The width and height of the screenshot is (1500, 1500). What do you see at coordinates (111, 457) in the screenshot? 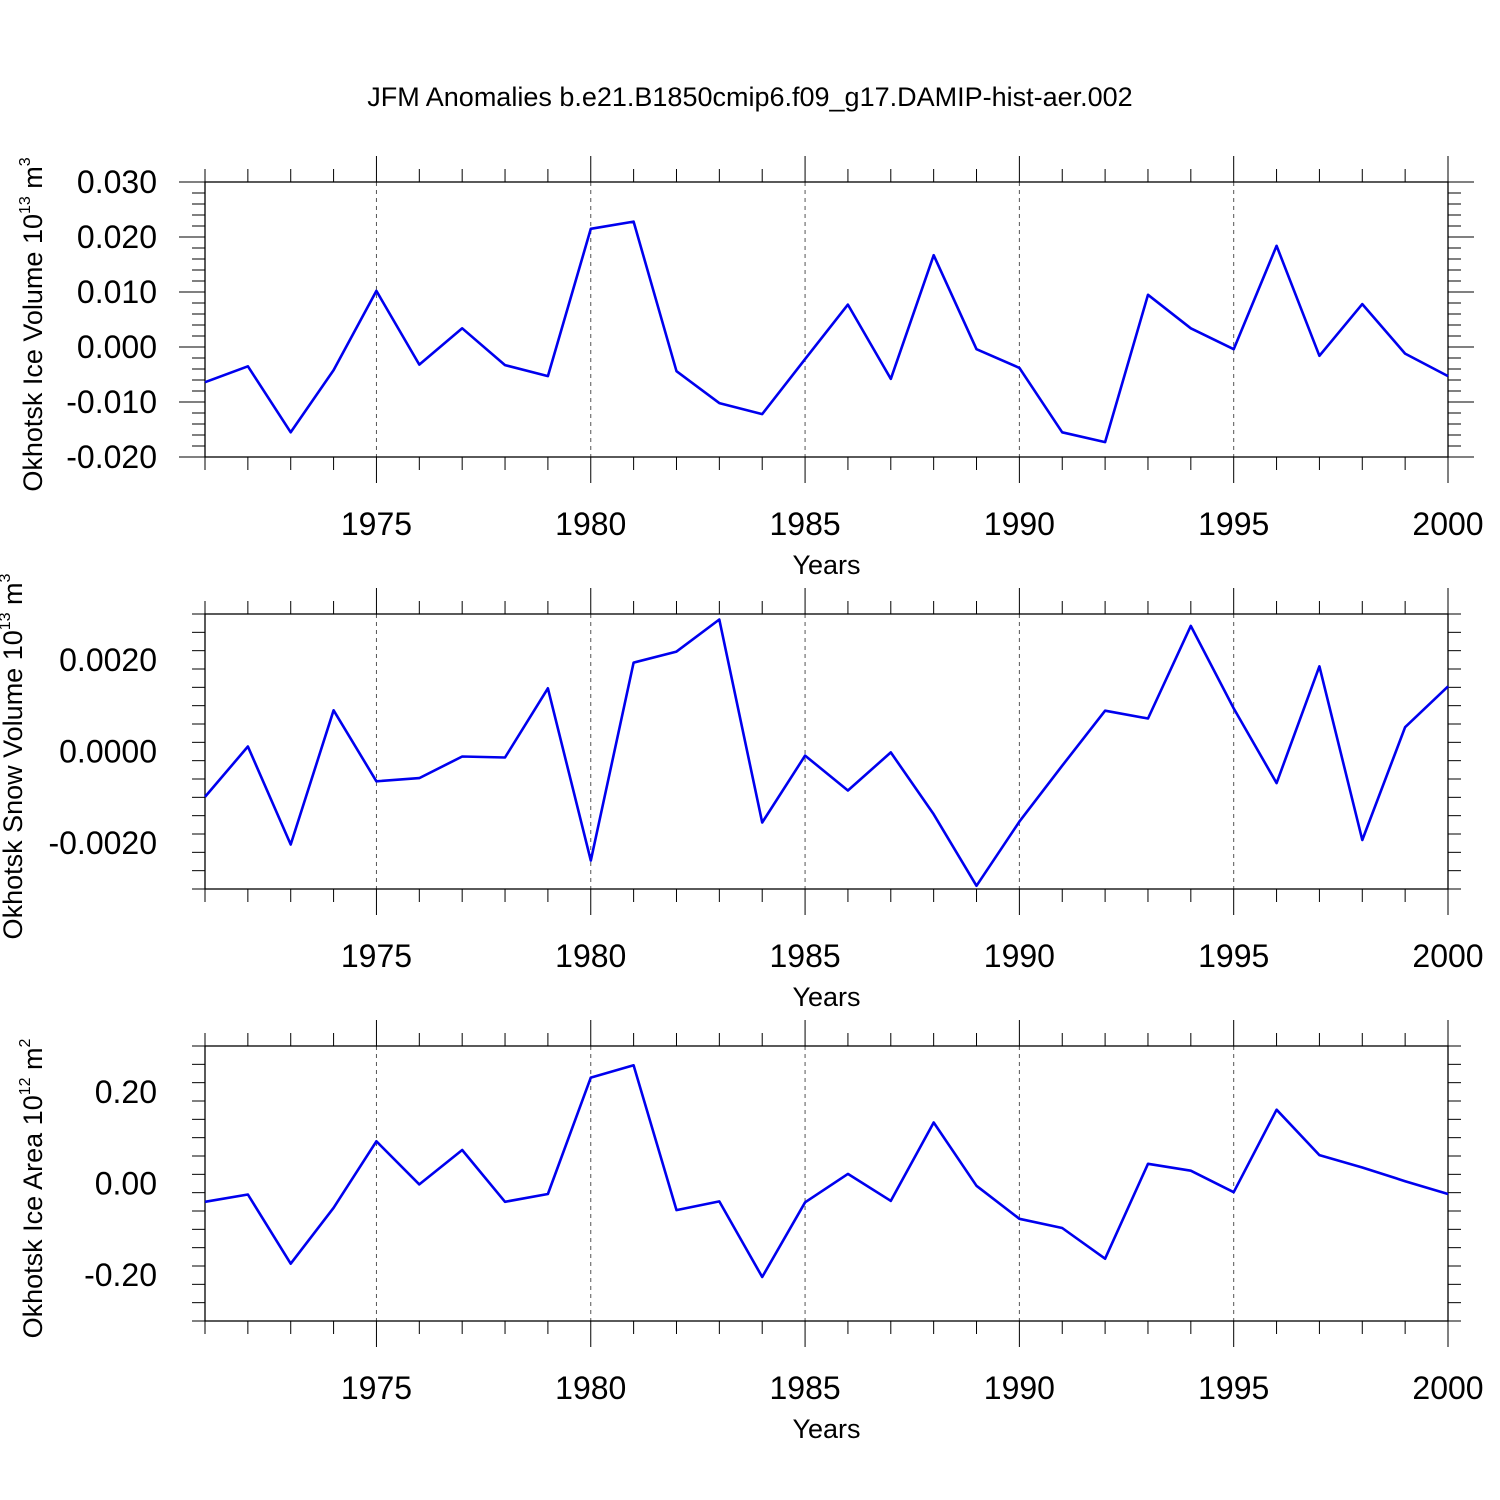
I see `y-tick-label: -0.020` at bounding box center [111, 457].